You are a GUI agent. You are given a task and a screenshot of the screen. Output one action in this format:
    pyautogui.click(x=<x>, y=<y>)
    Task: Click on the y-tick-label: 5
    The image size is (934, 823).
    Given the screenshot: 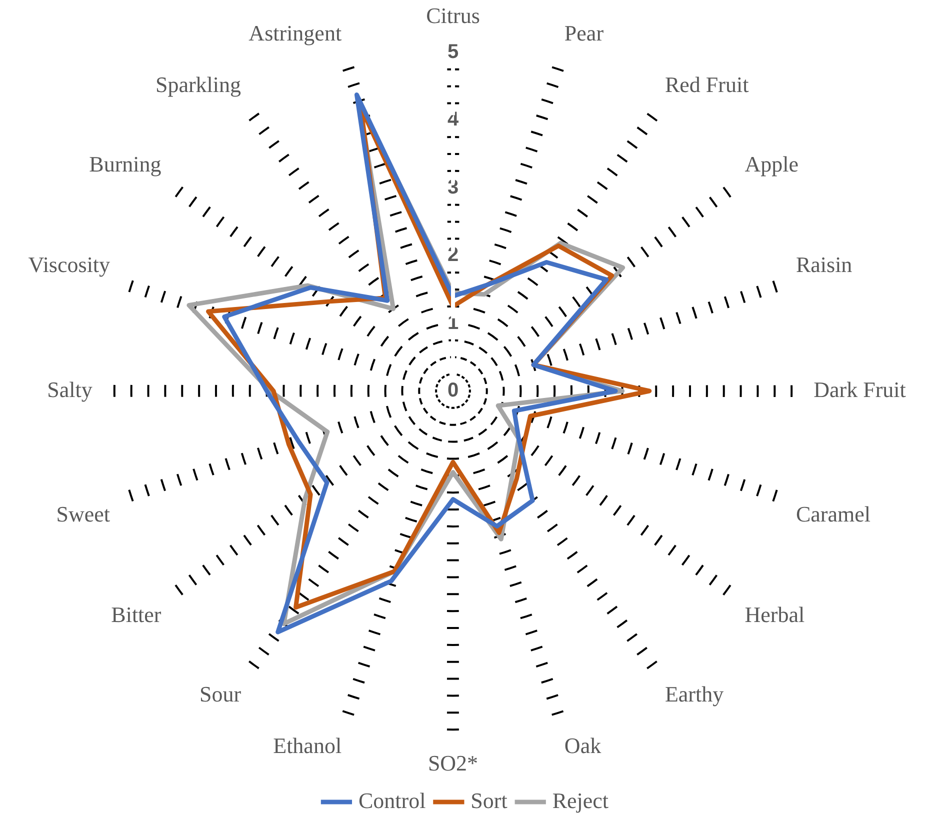 What is the action you would take?
    pyautogui.click(x=453, y=51)
    